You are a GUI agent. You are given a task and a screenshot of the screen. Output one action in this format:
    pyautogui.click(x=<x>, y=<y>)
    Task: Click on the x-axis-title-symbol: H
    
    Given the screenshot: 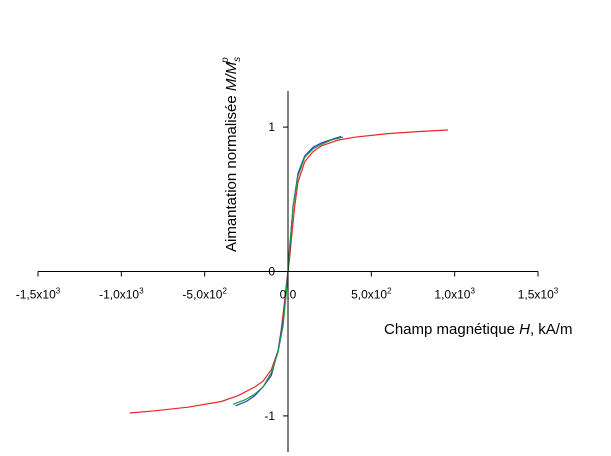 What is the action you would take?
    pyautogui.click(x=524, y=329)
    